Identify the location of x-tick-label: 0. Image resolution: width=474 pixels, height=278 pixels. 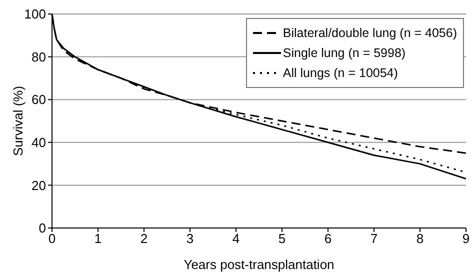
(52, 238).